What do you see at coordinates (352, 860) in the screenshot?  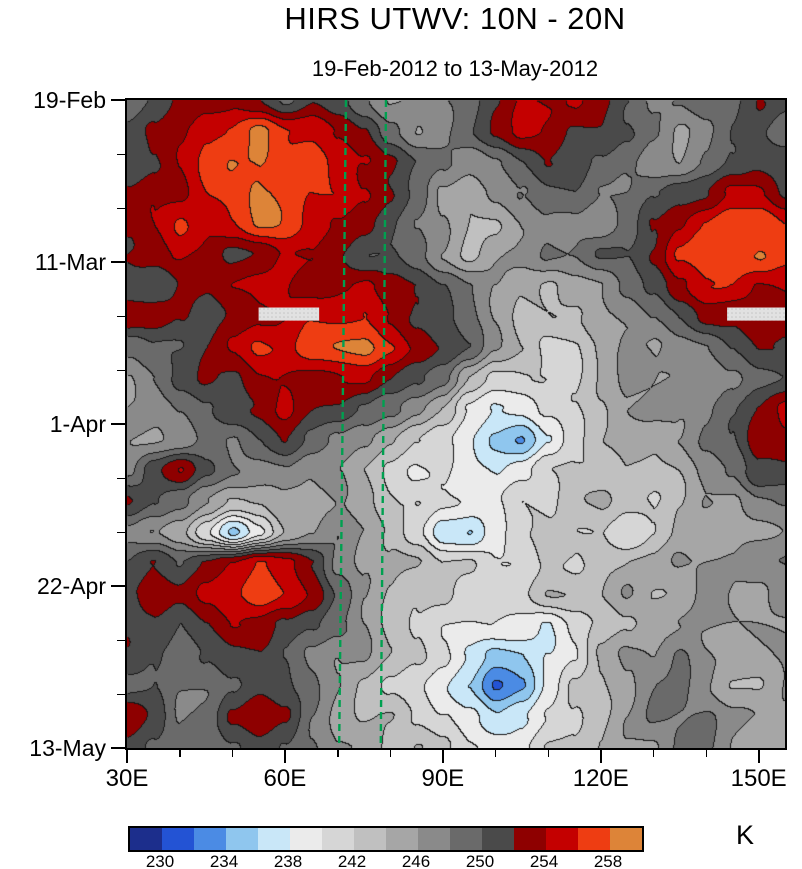 I see `colorbar-tick-label: 242` at bounding box center [352, 860].